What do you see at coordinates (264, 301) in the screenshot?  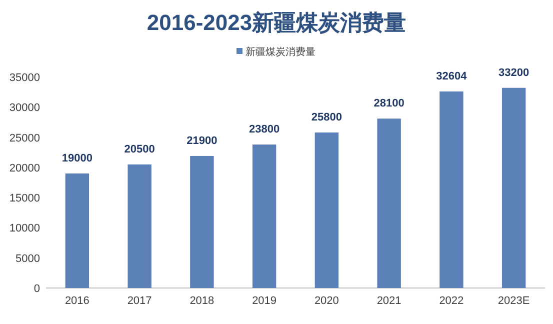 I see `x-tick-label: 2019` at bounding box center [264, 301].